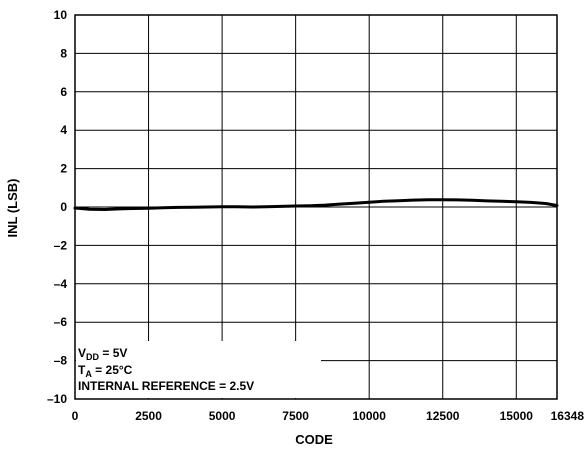  What do you see at coordinates (61, 322) in the screenshot?
I see `y-tick-label: –6` at bounding box center [61, 322].